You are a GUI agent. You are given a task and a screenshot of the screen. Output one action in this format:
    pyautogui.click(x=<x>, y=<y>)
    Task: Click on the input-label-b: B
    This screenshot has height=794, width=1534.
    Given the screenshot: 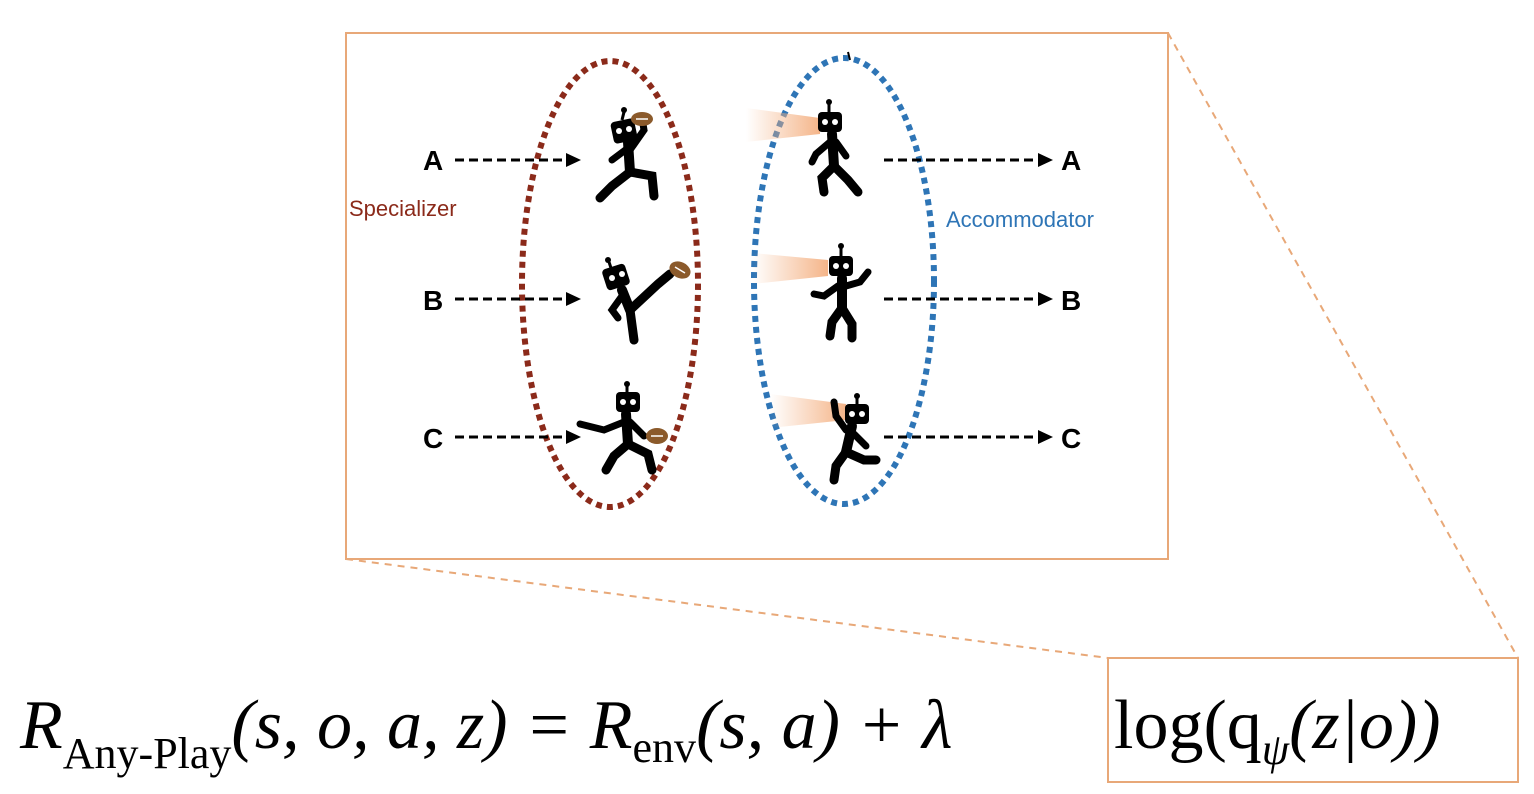 What is the action you would take?
    pyautogui.click(x=433, y=300)
    